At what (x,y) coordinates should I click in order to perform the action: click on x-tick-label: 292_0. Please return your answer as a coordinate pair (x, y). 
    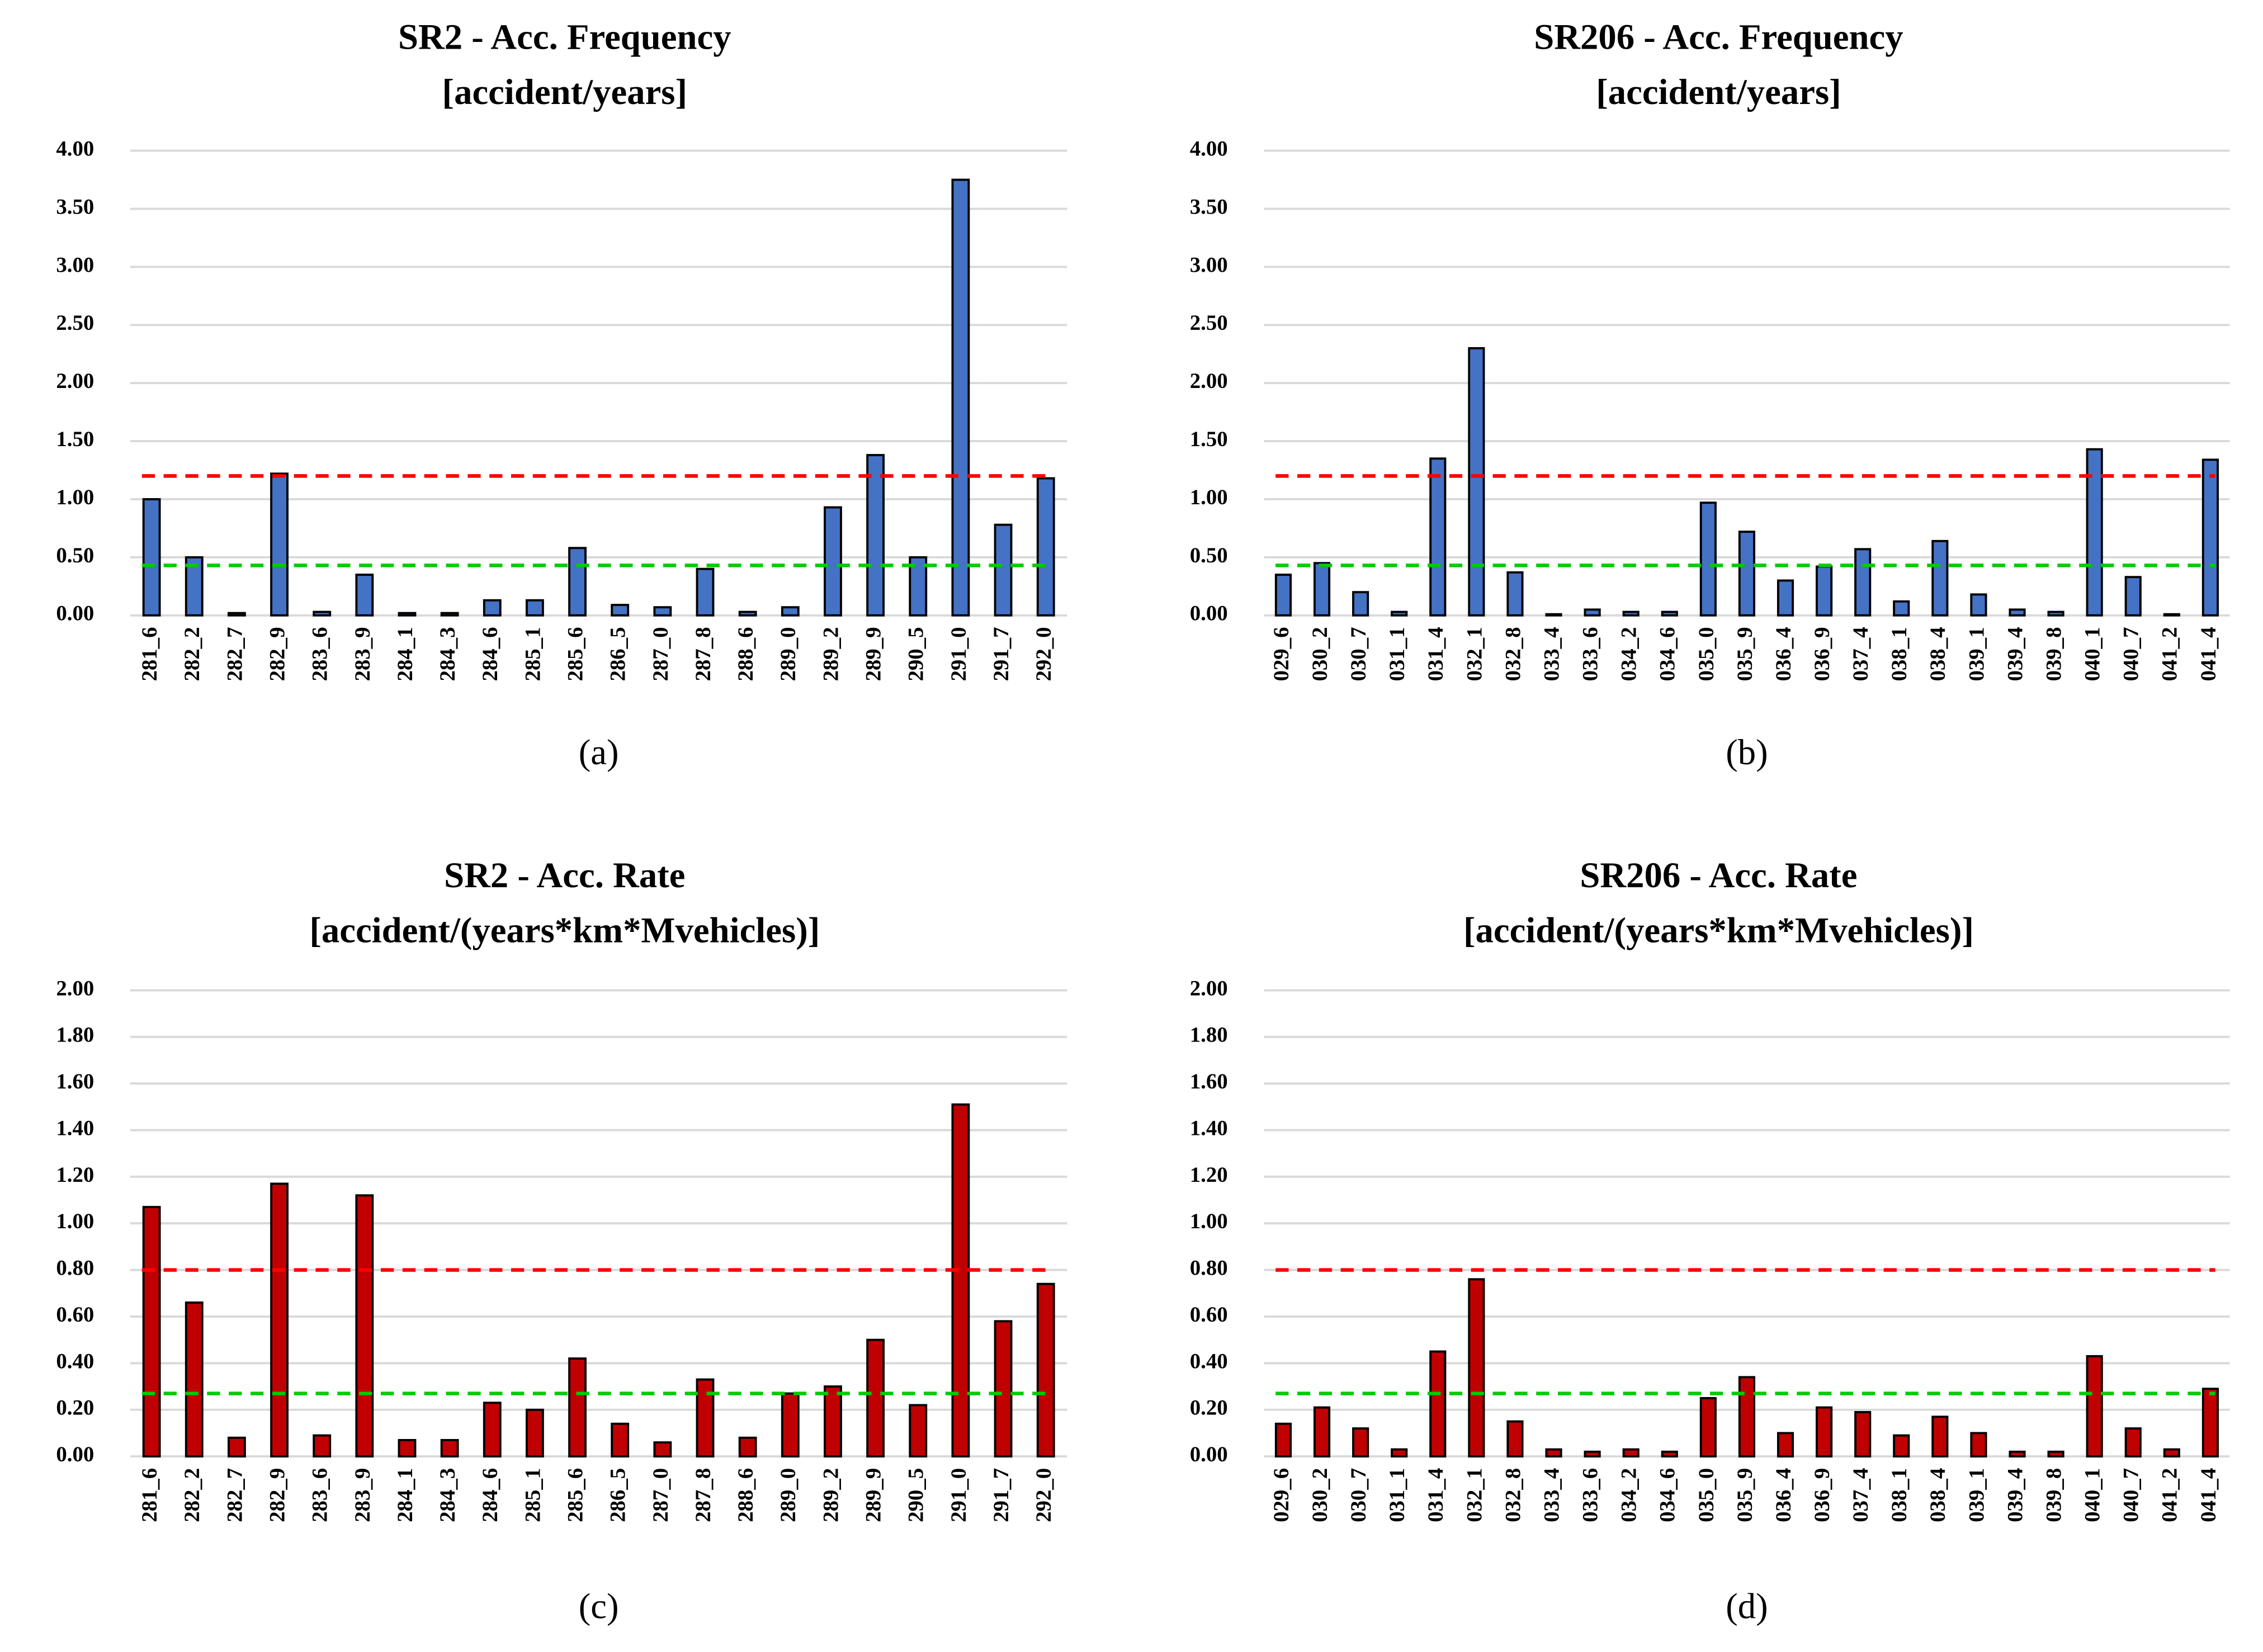
    Looking at the image, I should click on (1044, 654).